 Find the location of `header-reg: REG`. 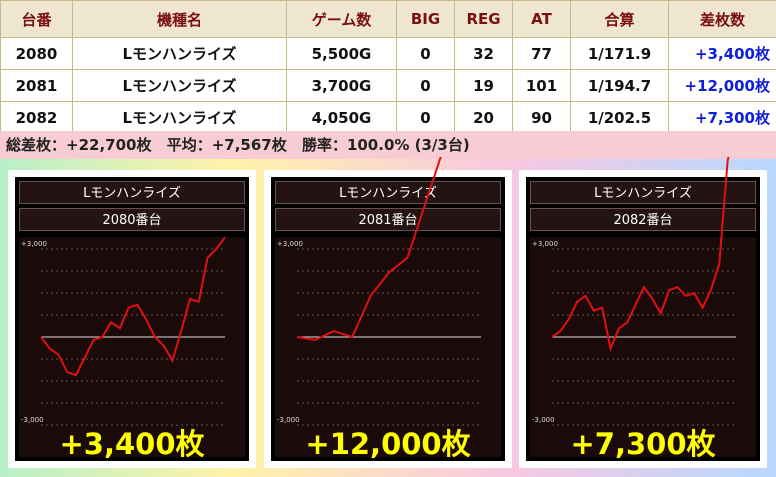

header-reg: REG is located at coordinates (483, 19).